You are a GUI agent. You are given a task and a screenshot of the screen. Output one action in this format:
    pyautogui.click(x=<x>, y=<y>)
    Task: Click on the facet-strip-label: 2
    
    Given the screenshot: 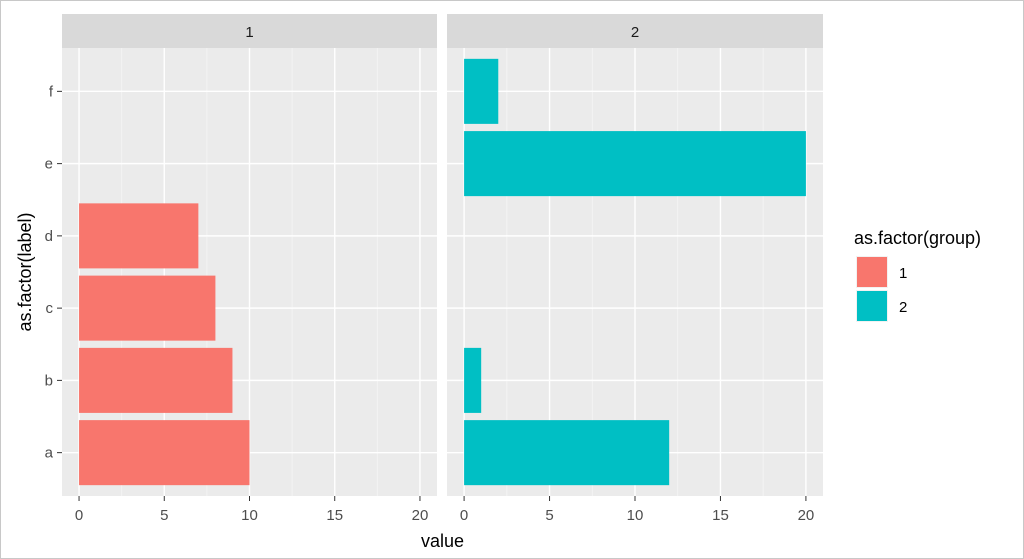 What is the action you would take?
    pyautogui.click(x=635, y=32)
    